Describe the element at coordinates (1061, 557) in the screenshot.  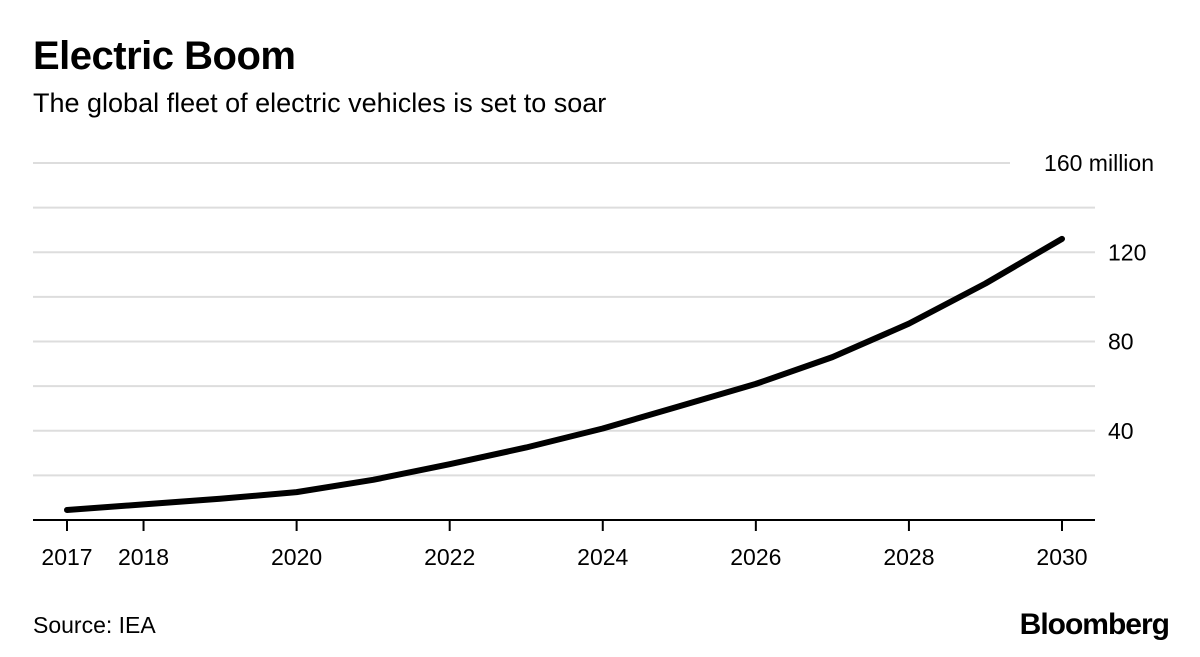
I see `x-tick-label: 2030` at that location.